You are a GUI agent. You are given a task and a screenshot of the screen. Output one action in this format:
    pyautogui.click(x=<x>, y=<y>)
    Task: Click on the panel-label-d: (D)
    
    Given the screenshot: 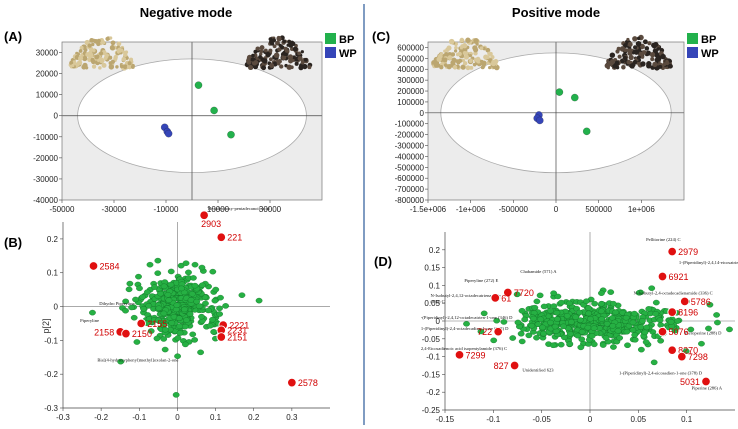 What is the action you would take?
    pyautogui.click(x=383, y=261)
    